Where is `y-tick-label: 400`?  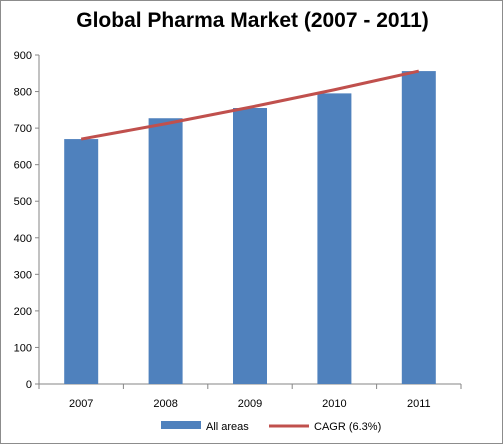 y-tick-label: 400 is located at coordinates (23, 239).